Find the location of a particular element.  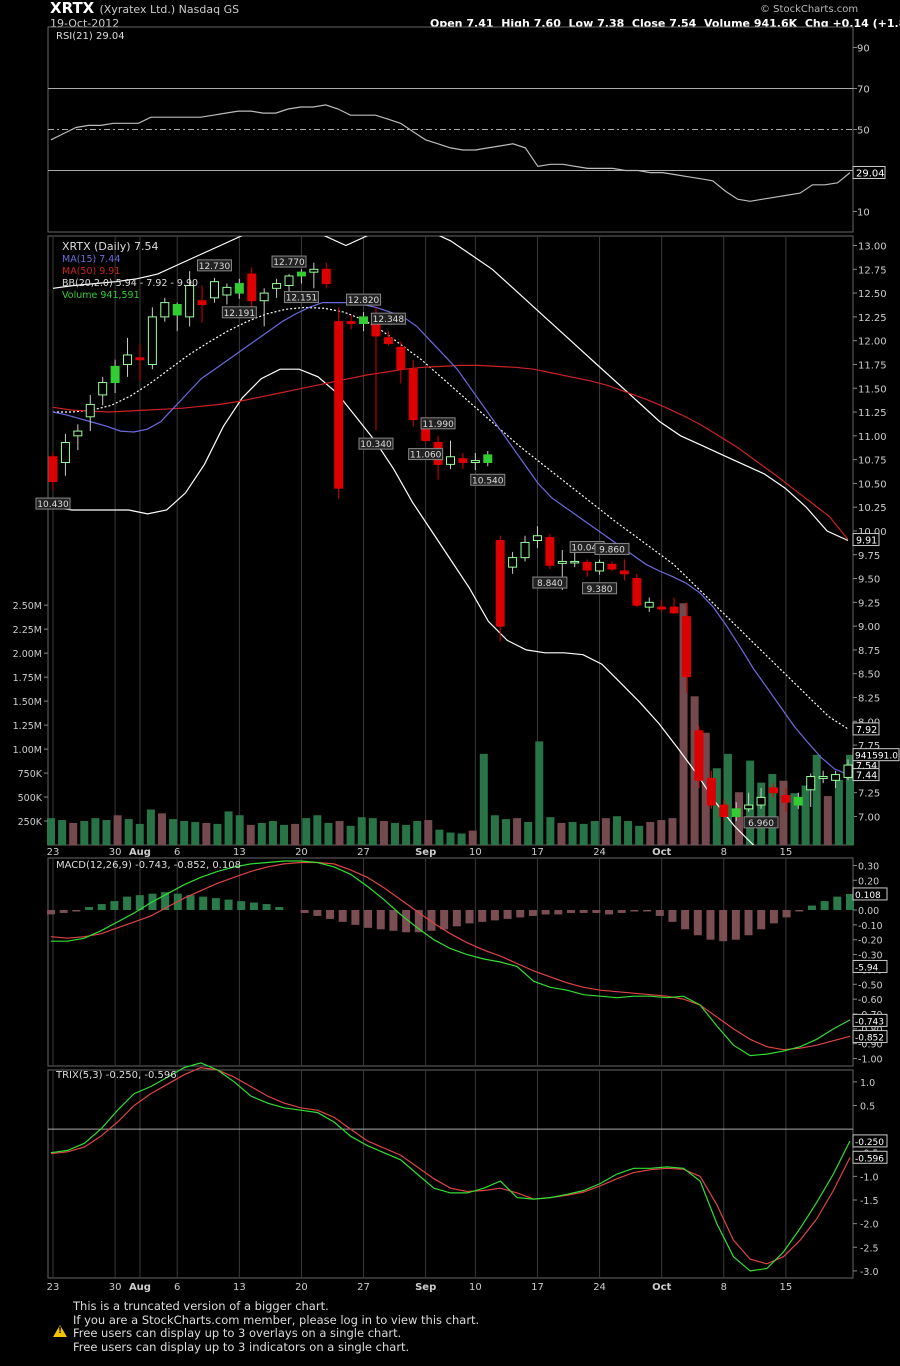

price-tick-label: 8.25 is located at coordinates (869, 699).